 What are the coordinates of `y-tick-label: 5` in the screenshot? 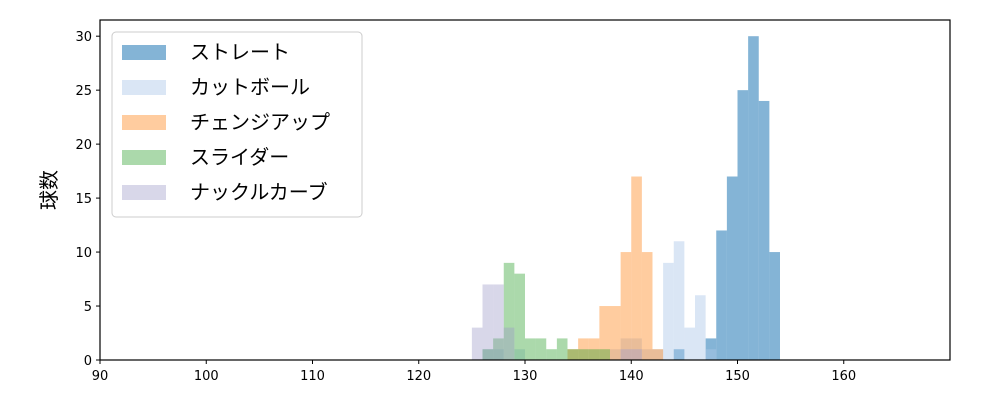 It's located at (88, 307).